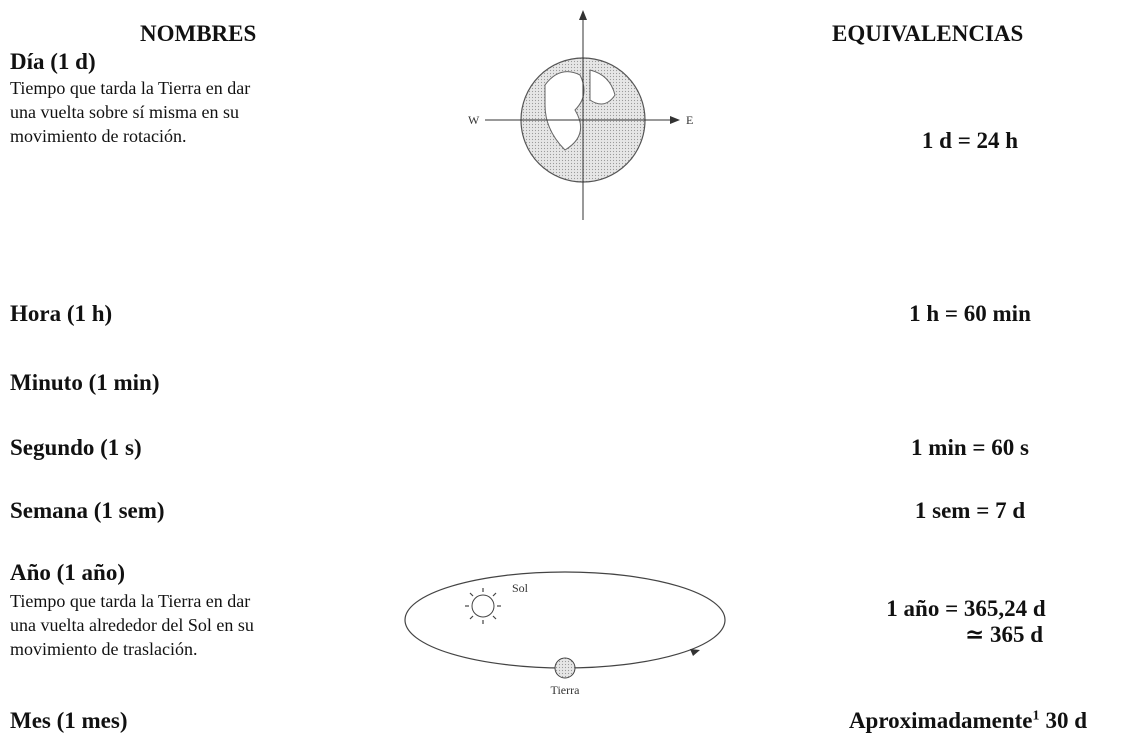 This screenshot has height=752, width=1137. What do you see at coordinates (970, 447) in the screenshot?
I see `equivalence: 1 min = 60 s` at bounding box center [970, 447].